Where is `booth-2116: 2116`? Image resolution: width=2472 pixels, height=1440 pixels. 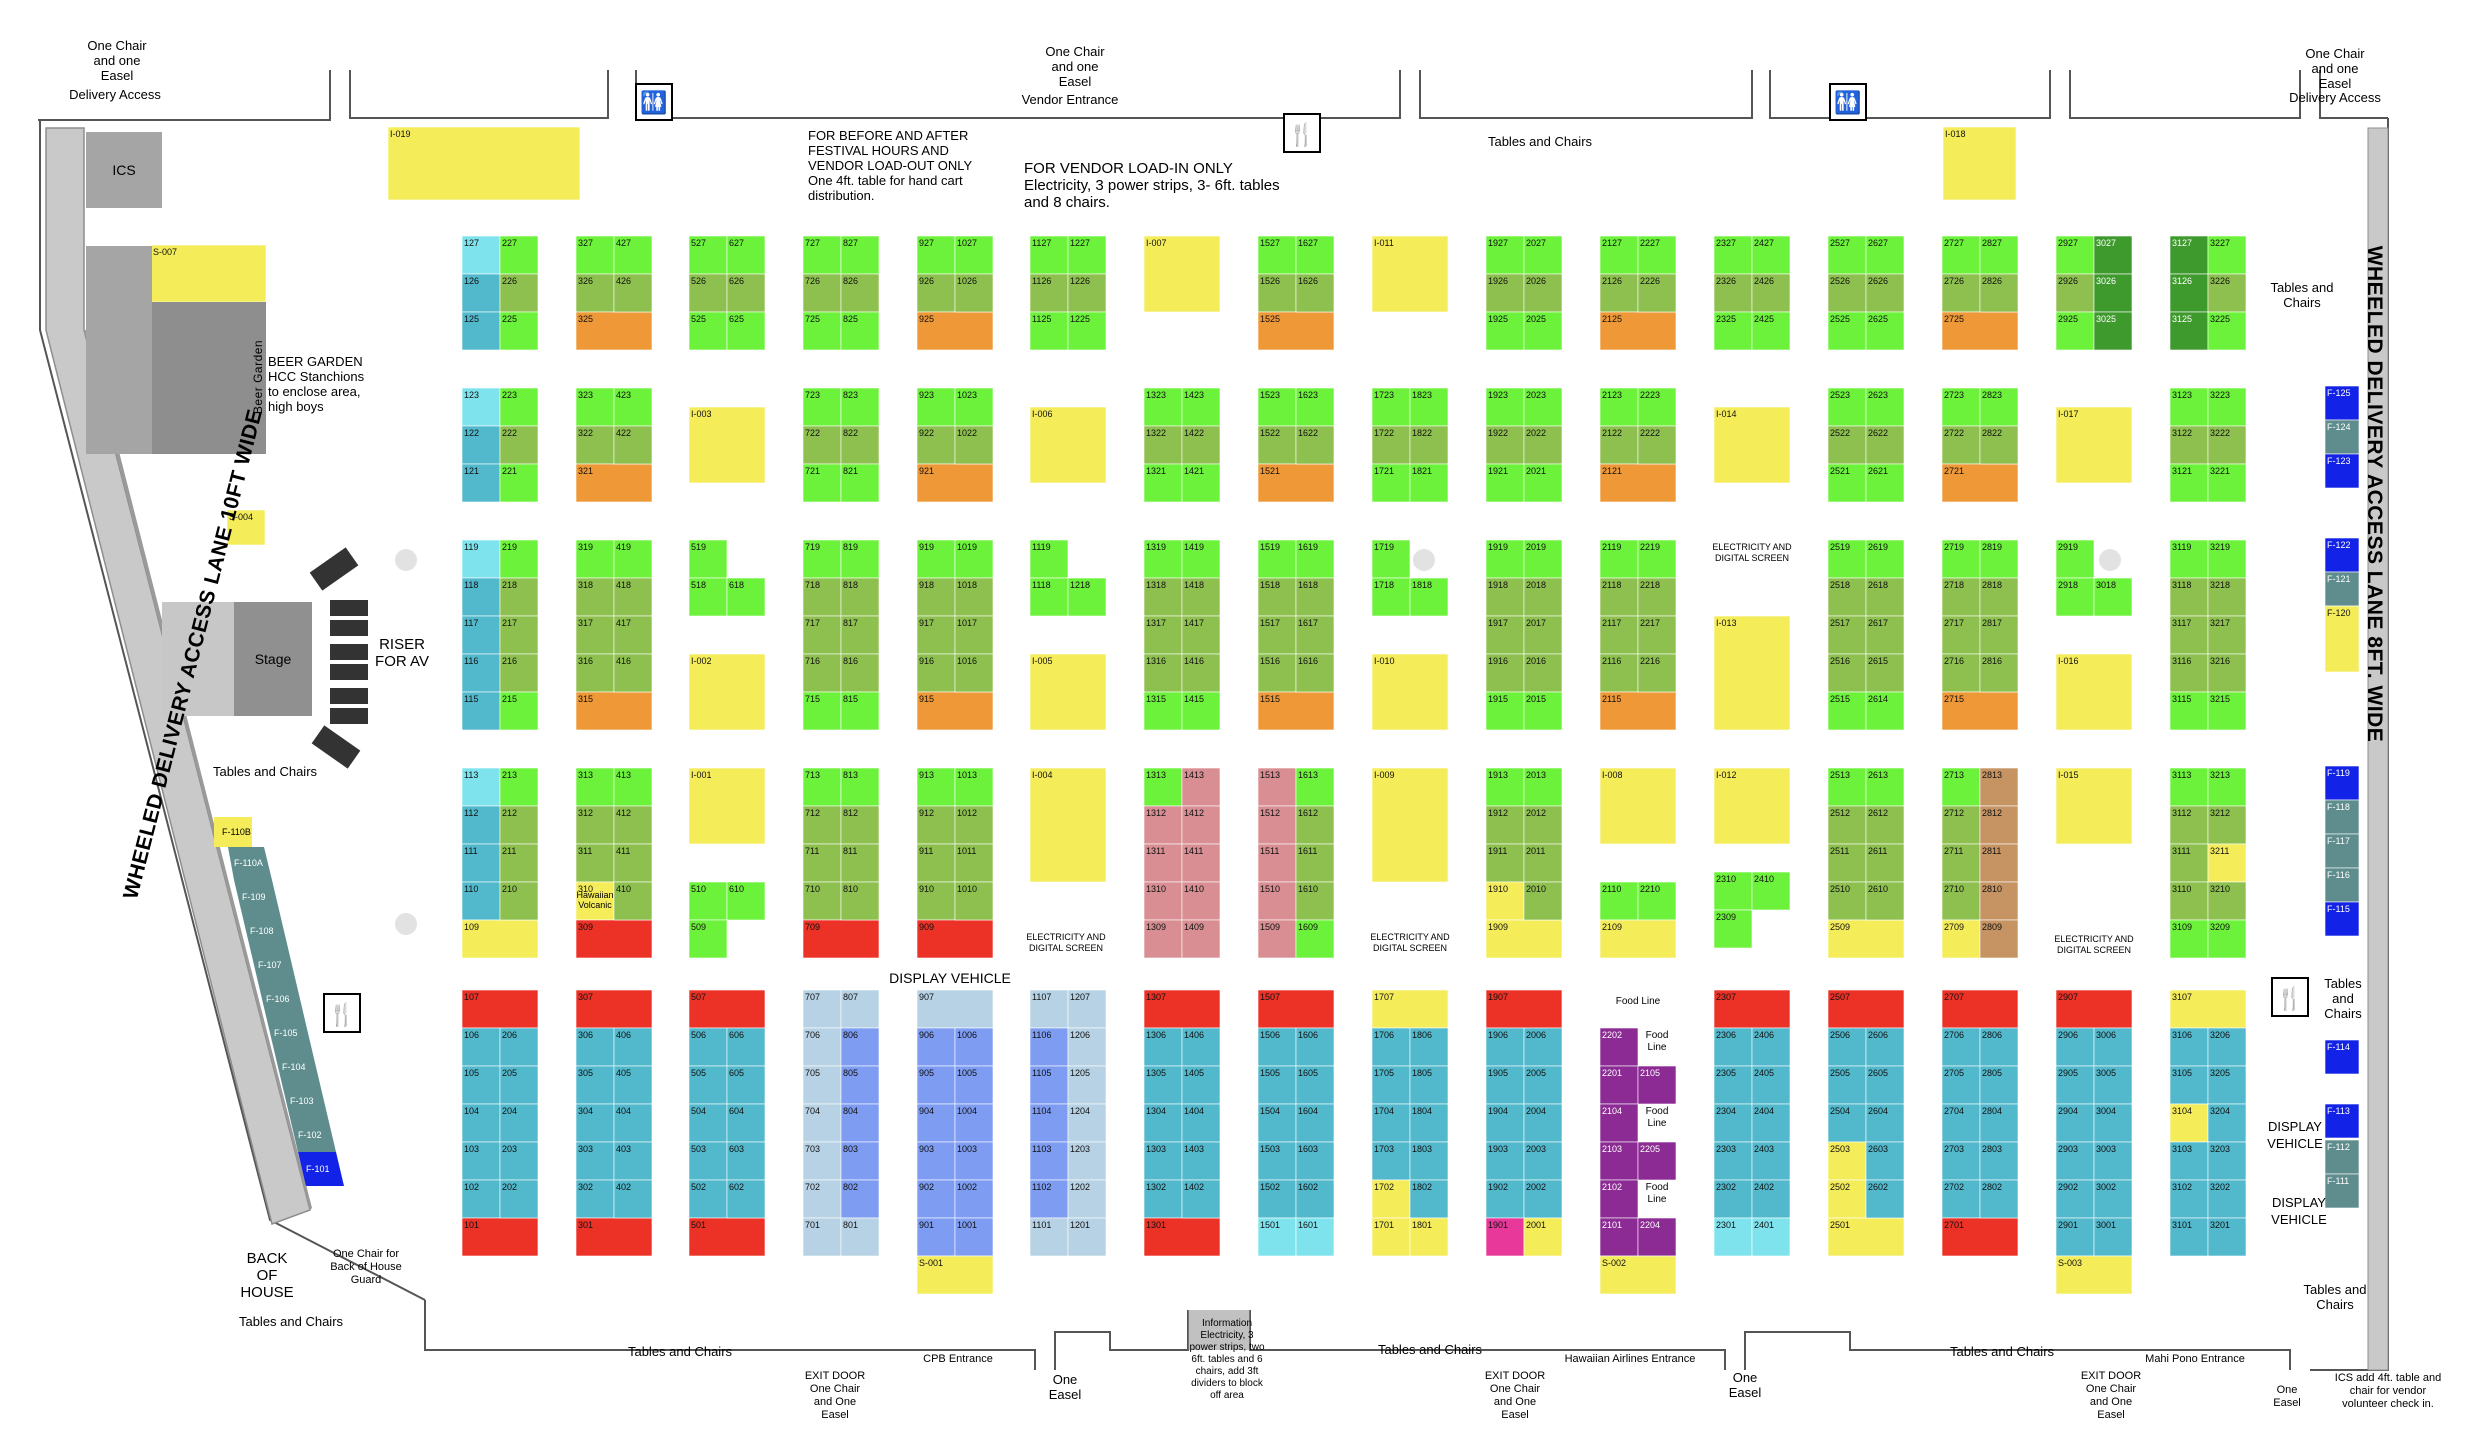
booth-2116: 2116 is located at coordinates (1619, 673).